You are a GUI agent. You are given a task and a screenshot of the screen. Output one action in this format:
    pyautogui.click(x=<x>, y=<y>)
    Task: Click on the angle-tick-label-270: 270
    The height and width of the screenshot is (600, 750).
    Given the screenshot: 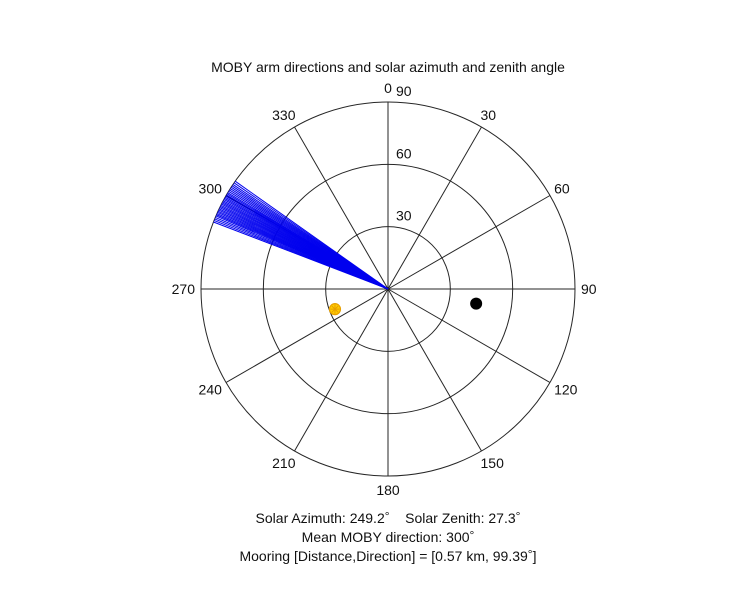 What is the action you would take?
    pyautogui.click(x=184, y=289)
    